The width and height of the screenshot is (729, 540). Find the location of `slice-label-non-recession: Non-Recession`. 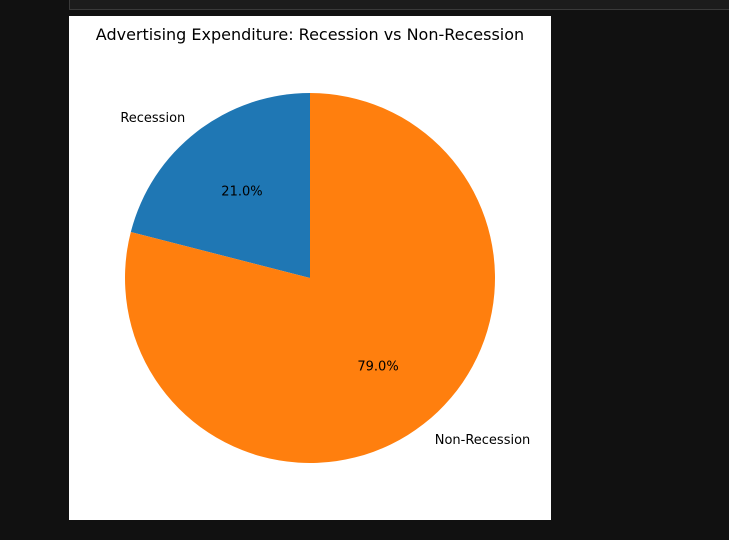

slice-label-non-recession: Non-Recession is located at coordinates (483, 440).